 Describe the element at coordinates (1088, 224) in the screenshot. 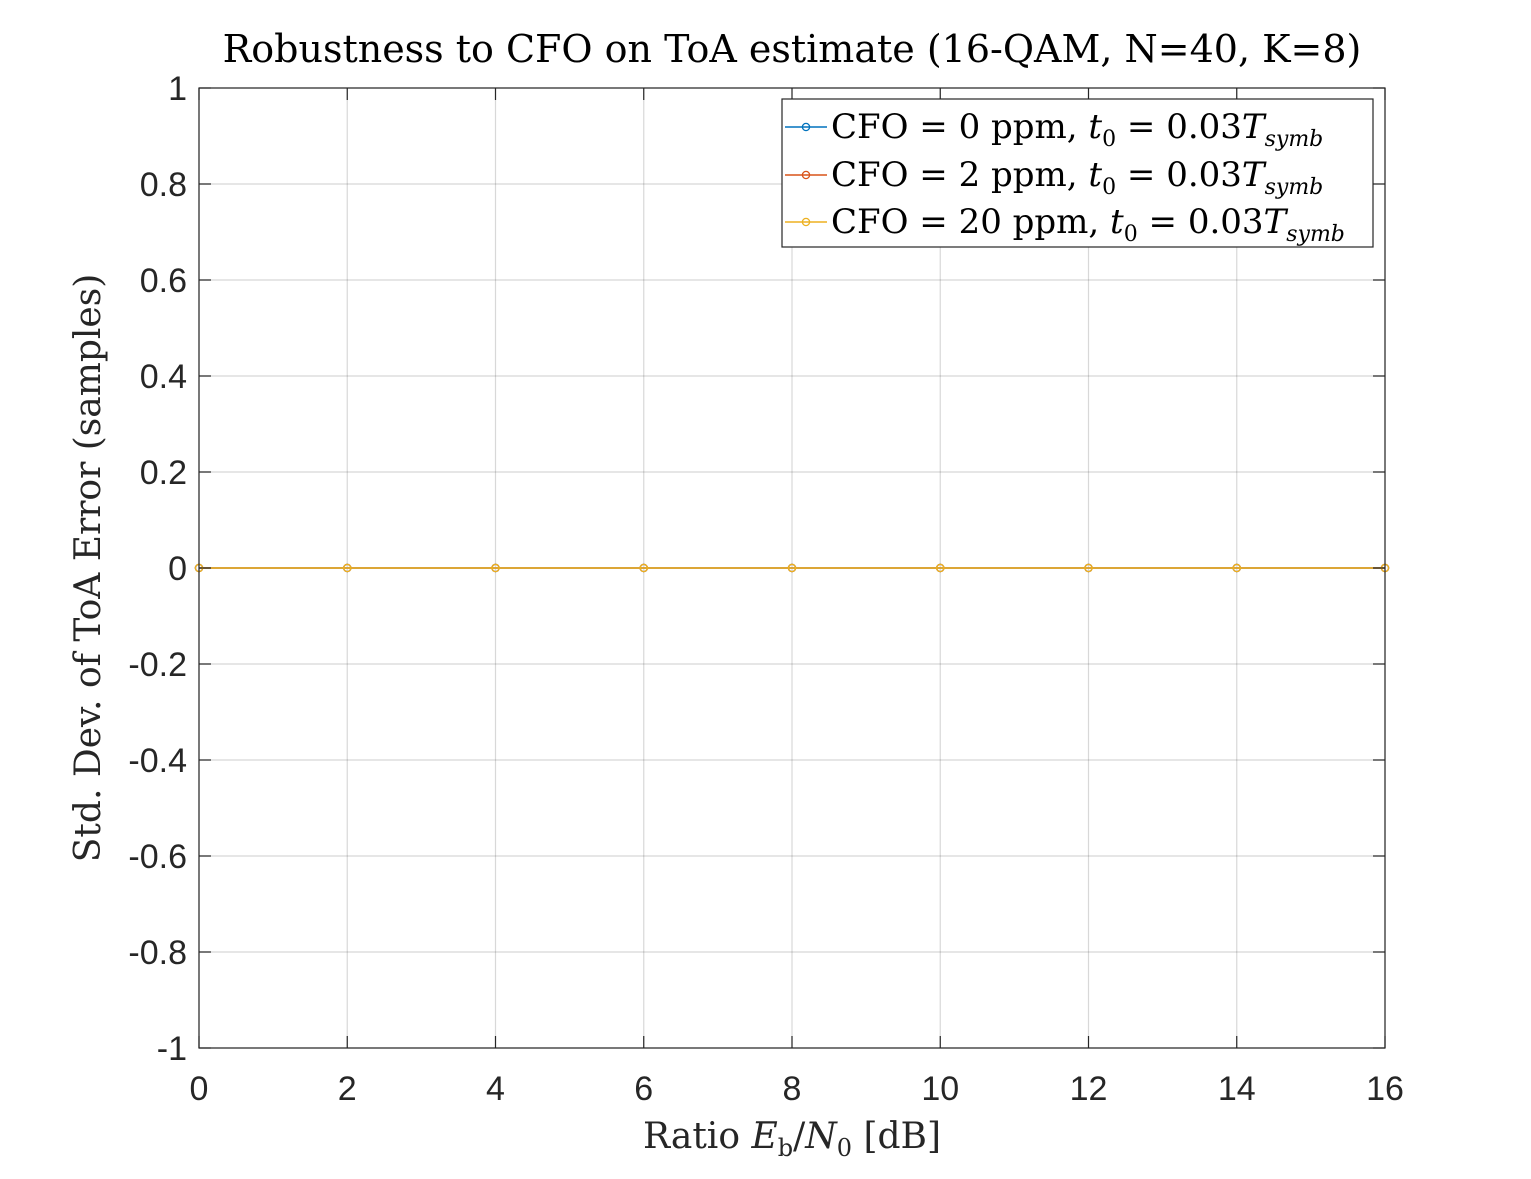

I see `legend-label: CFO = 20 ppm, t0 = 0.03Tsymb` at that location.